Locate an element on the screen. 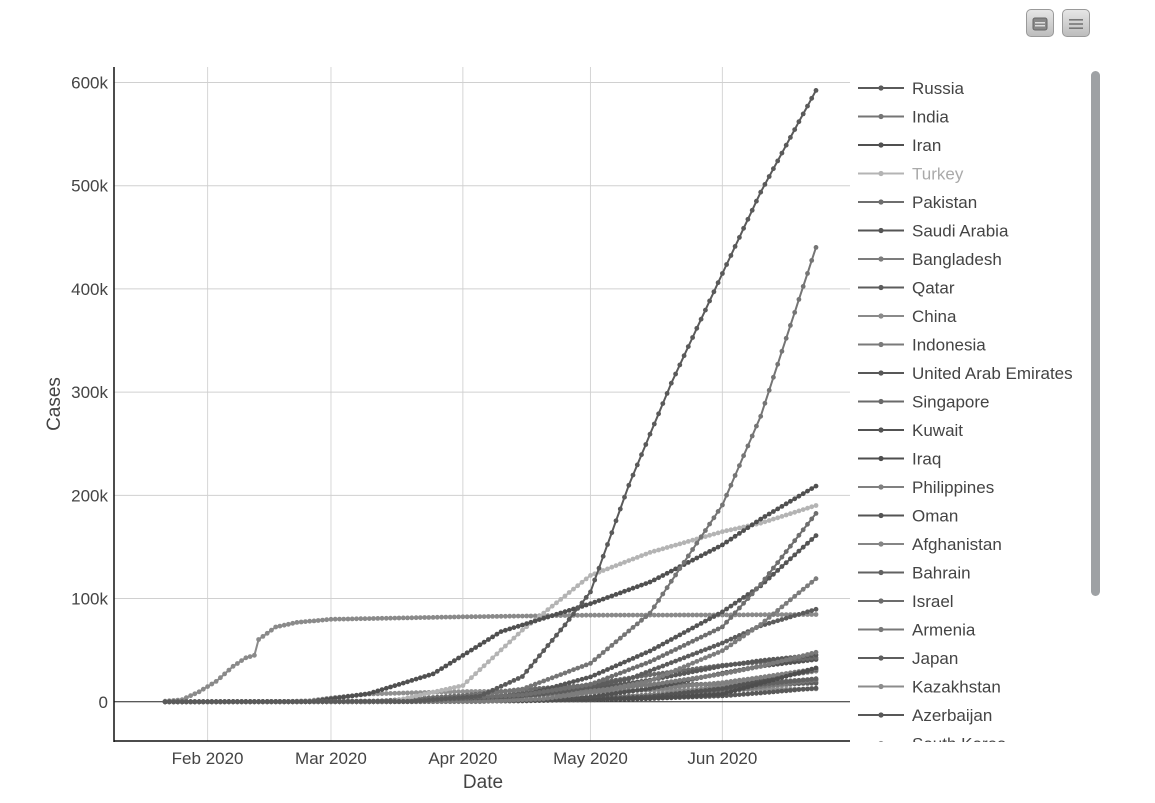 This screenshot has height=803, width=1155. menu-button is located at coordinates (1076, 23).